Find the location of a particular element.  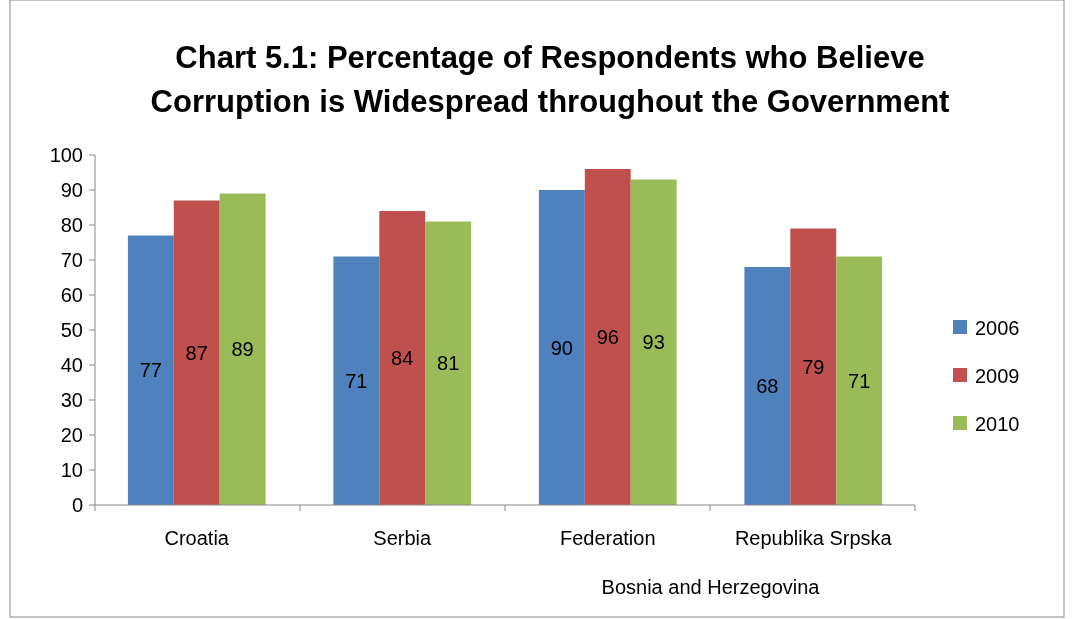

data-label: 81 is located at coordinates (448, 363).